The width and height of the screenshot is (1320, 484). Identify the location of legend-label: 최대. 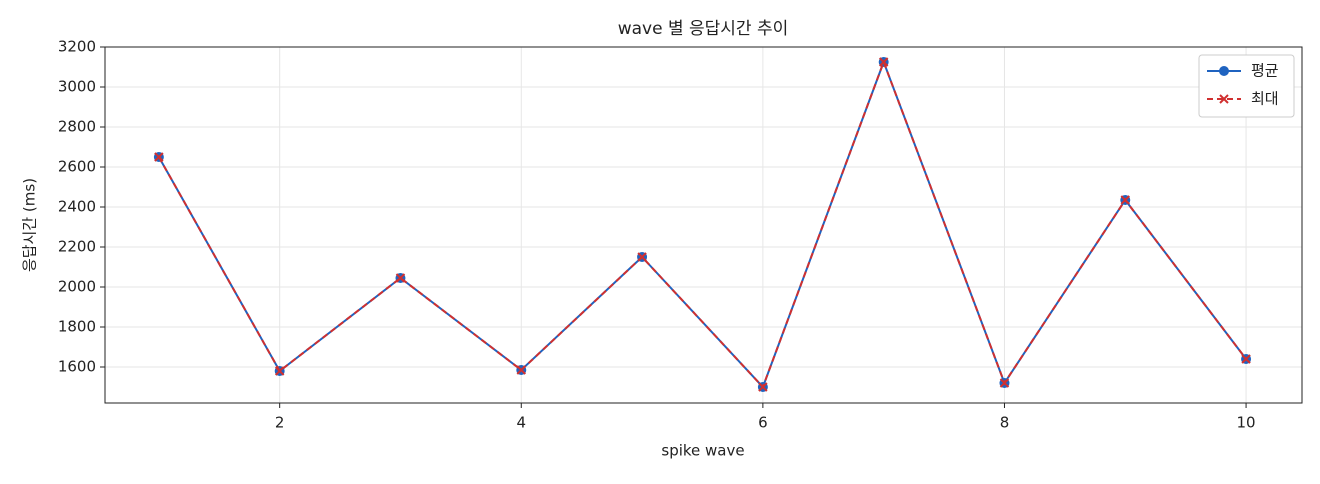
(1265, 99).